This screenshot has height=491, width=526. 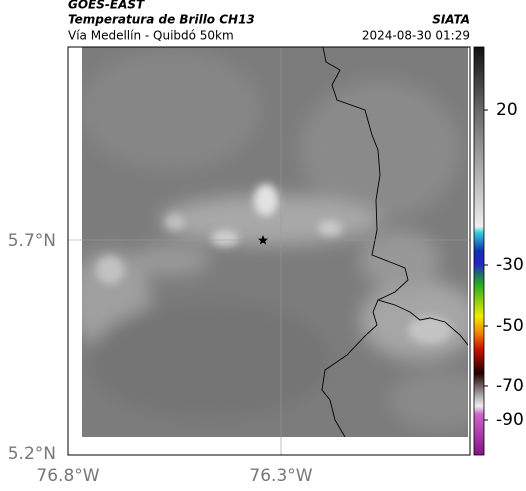 What do you see at coordinates (510, 420) in the screenshot?
I see `colorbar-label: -90` at bounding box center [510, 420].